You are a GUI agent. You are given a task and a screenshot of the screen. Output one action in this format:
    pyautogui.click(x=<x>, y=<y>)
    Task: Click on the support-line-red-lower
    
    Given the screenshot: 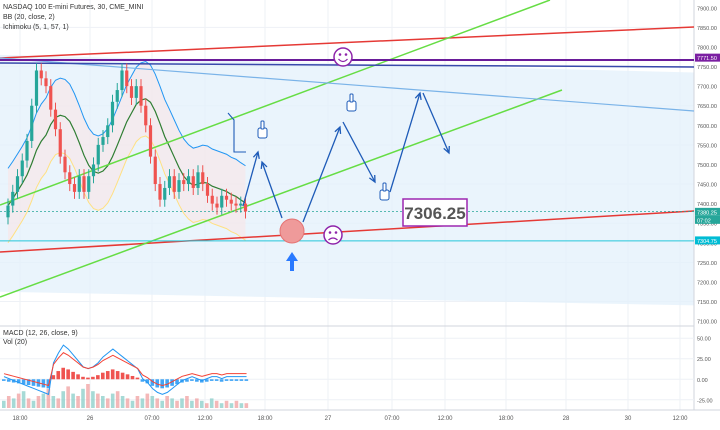 What is the action you would take?
    pyautogui.click(x=347, y=231)
    